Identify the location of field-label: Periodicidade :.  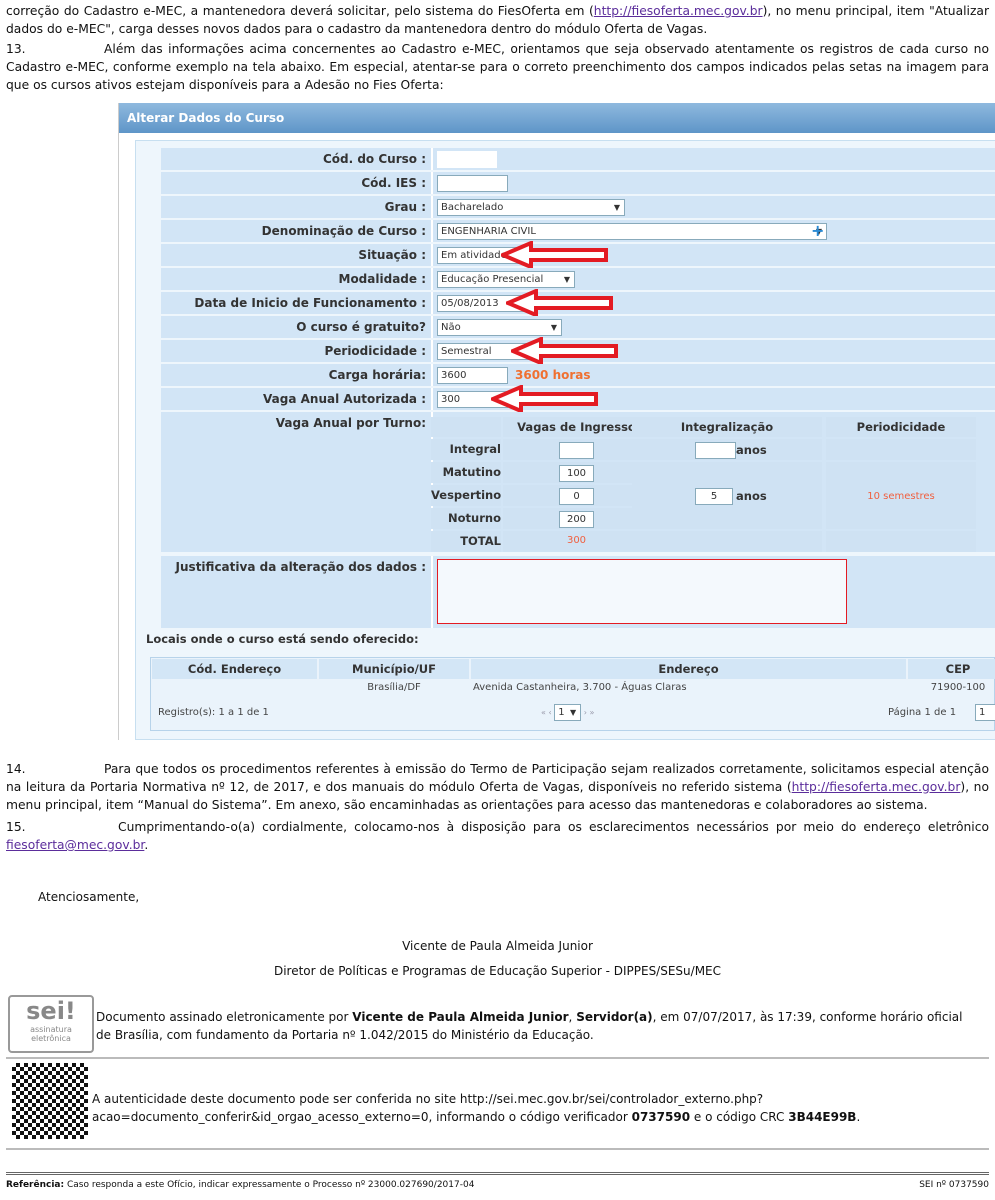
(375, 351).